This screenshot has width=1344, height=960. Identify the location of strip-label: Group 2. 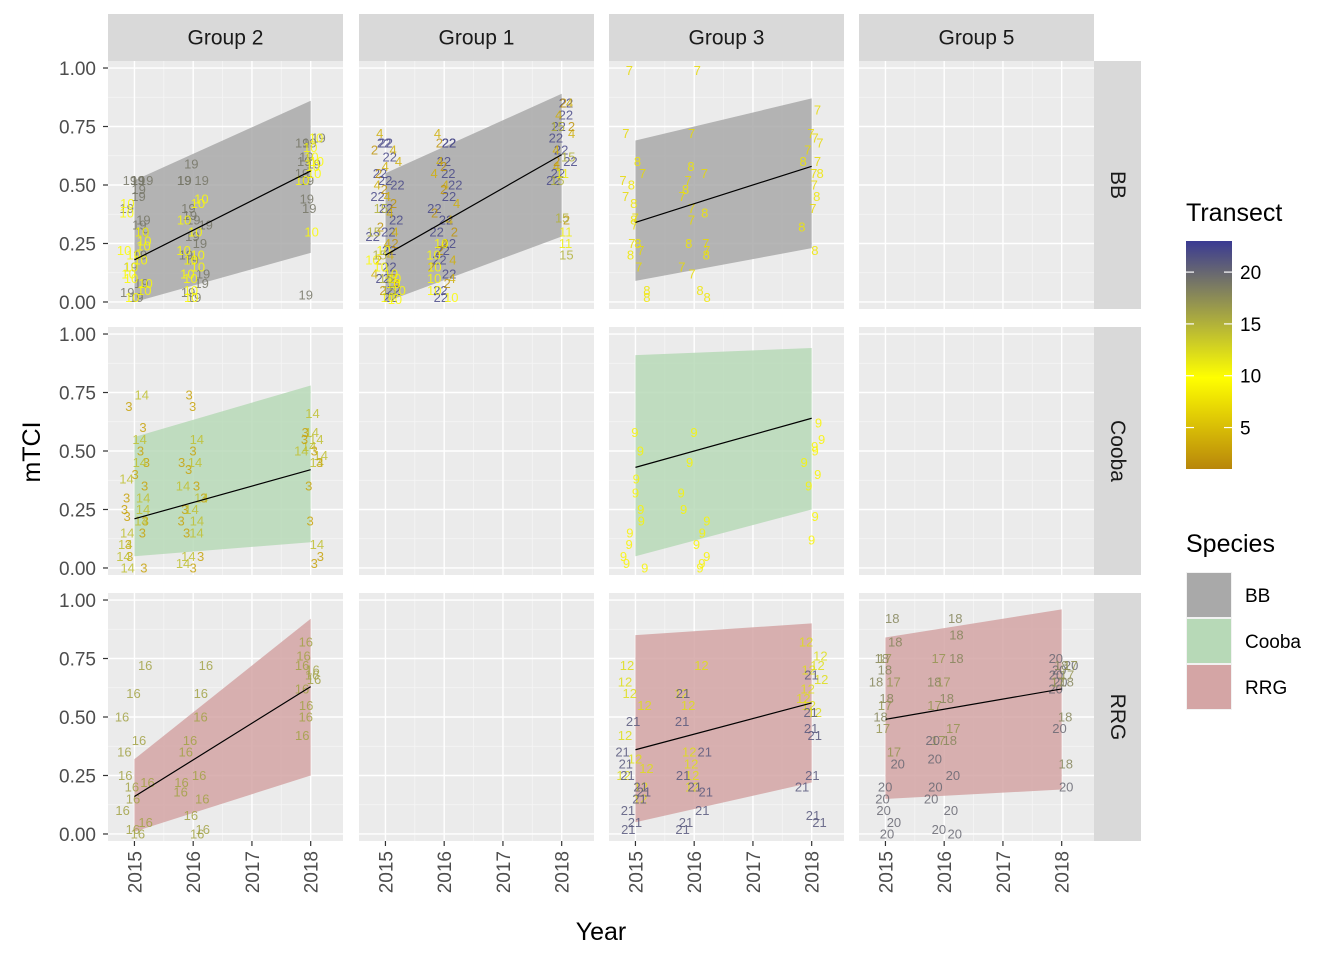
(226, 38).